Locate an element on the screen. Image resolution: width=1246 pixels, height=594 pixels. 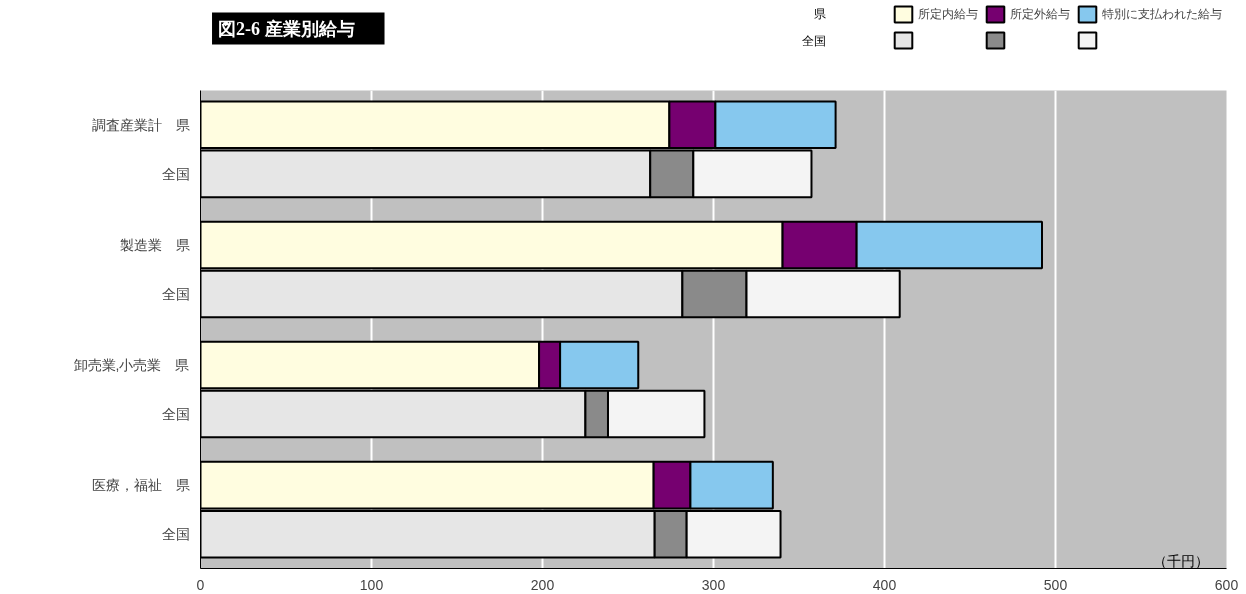
legend-label: 特別に支払われた給与 is located at coordinates (1162, 14).